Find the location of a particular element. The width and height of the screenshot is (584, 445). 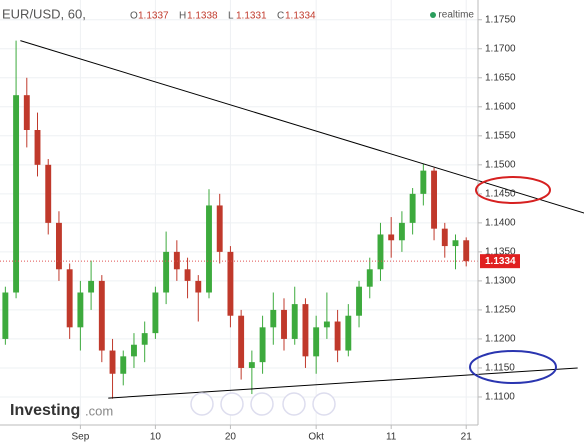

x-tick-label: Okt is located at coordinates (316, 437).